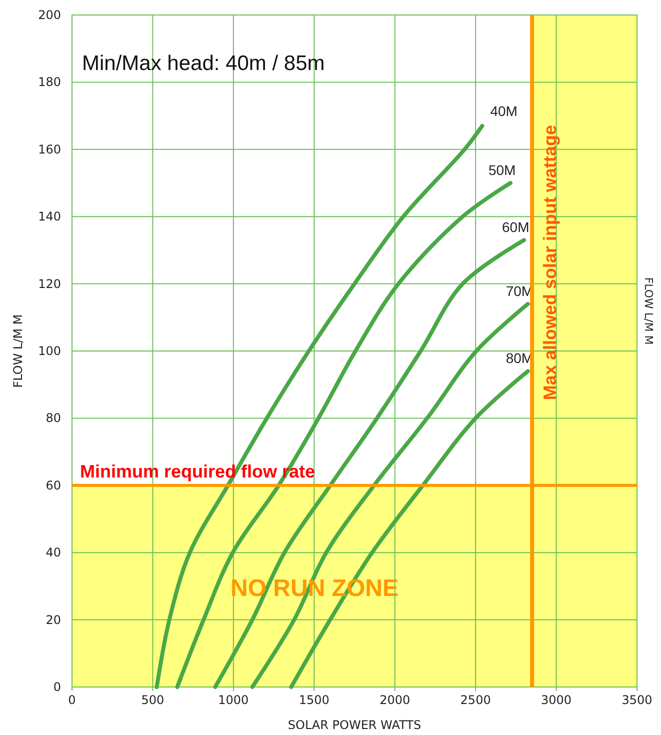  Describe the element at coordinates (395, 700) in the screenshot. I see `x-tick-label: 2000` at that location.